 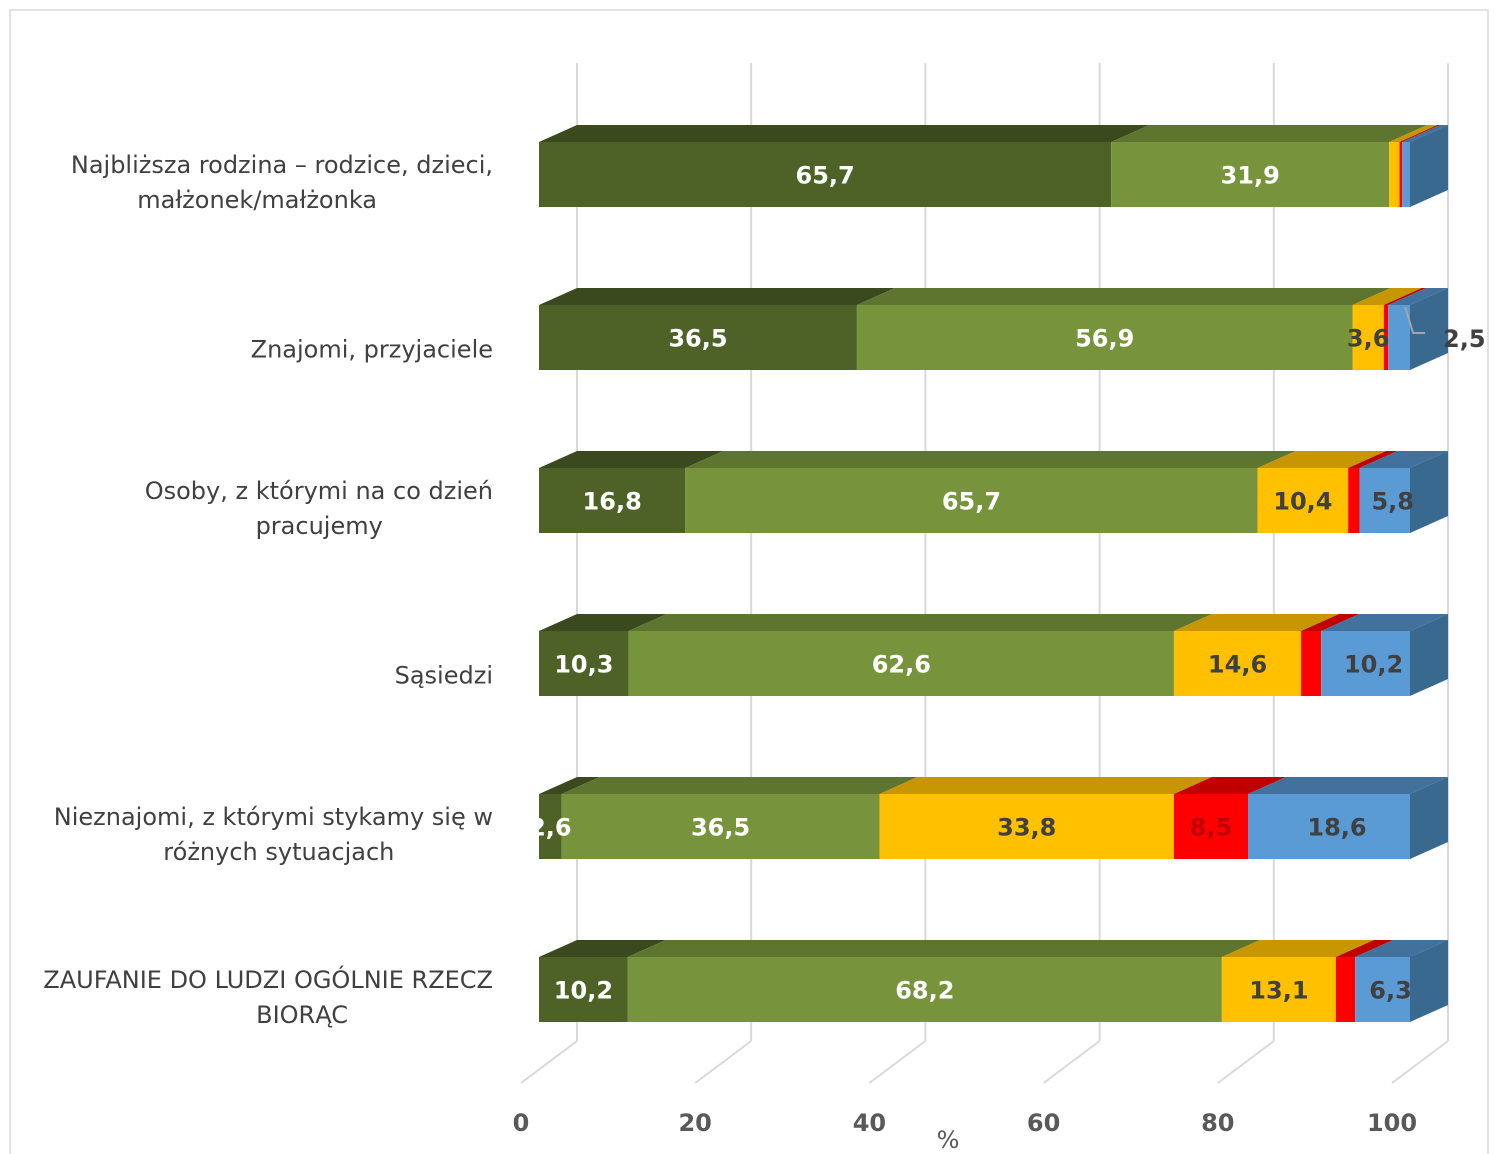 I want to click on data-label: 62,6, so click(x=901, y=665).